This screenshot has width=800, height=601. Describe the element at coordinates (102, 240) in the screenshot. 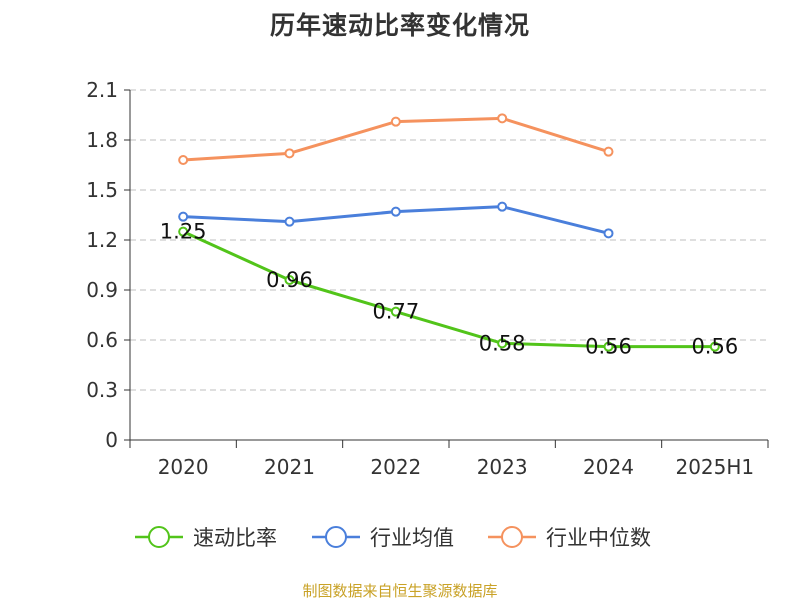

I see `y-tick-label: 1.2` at that location.